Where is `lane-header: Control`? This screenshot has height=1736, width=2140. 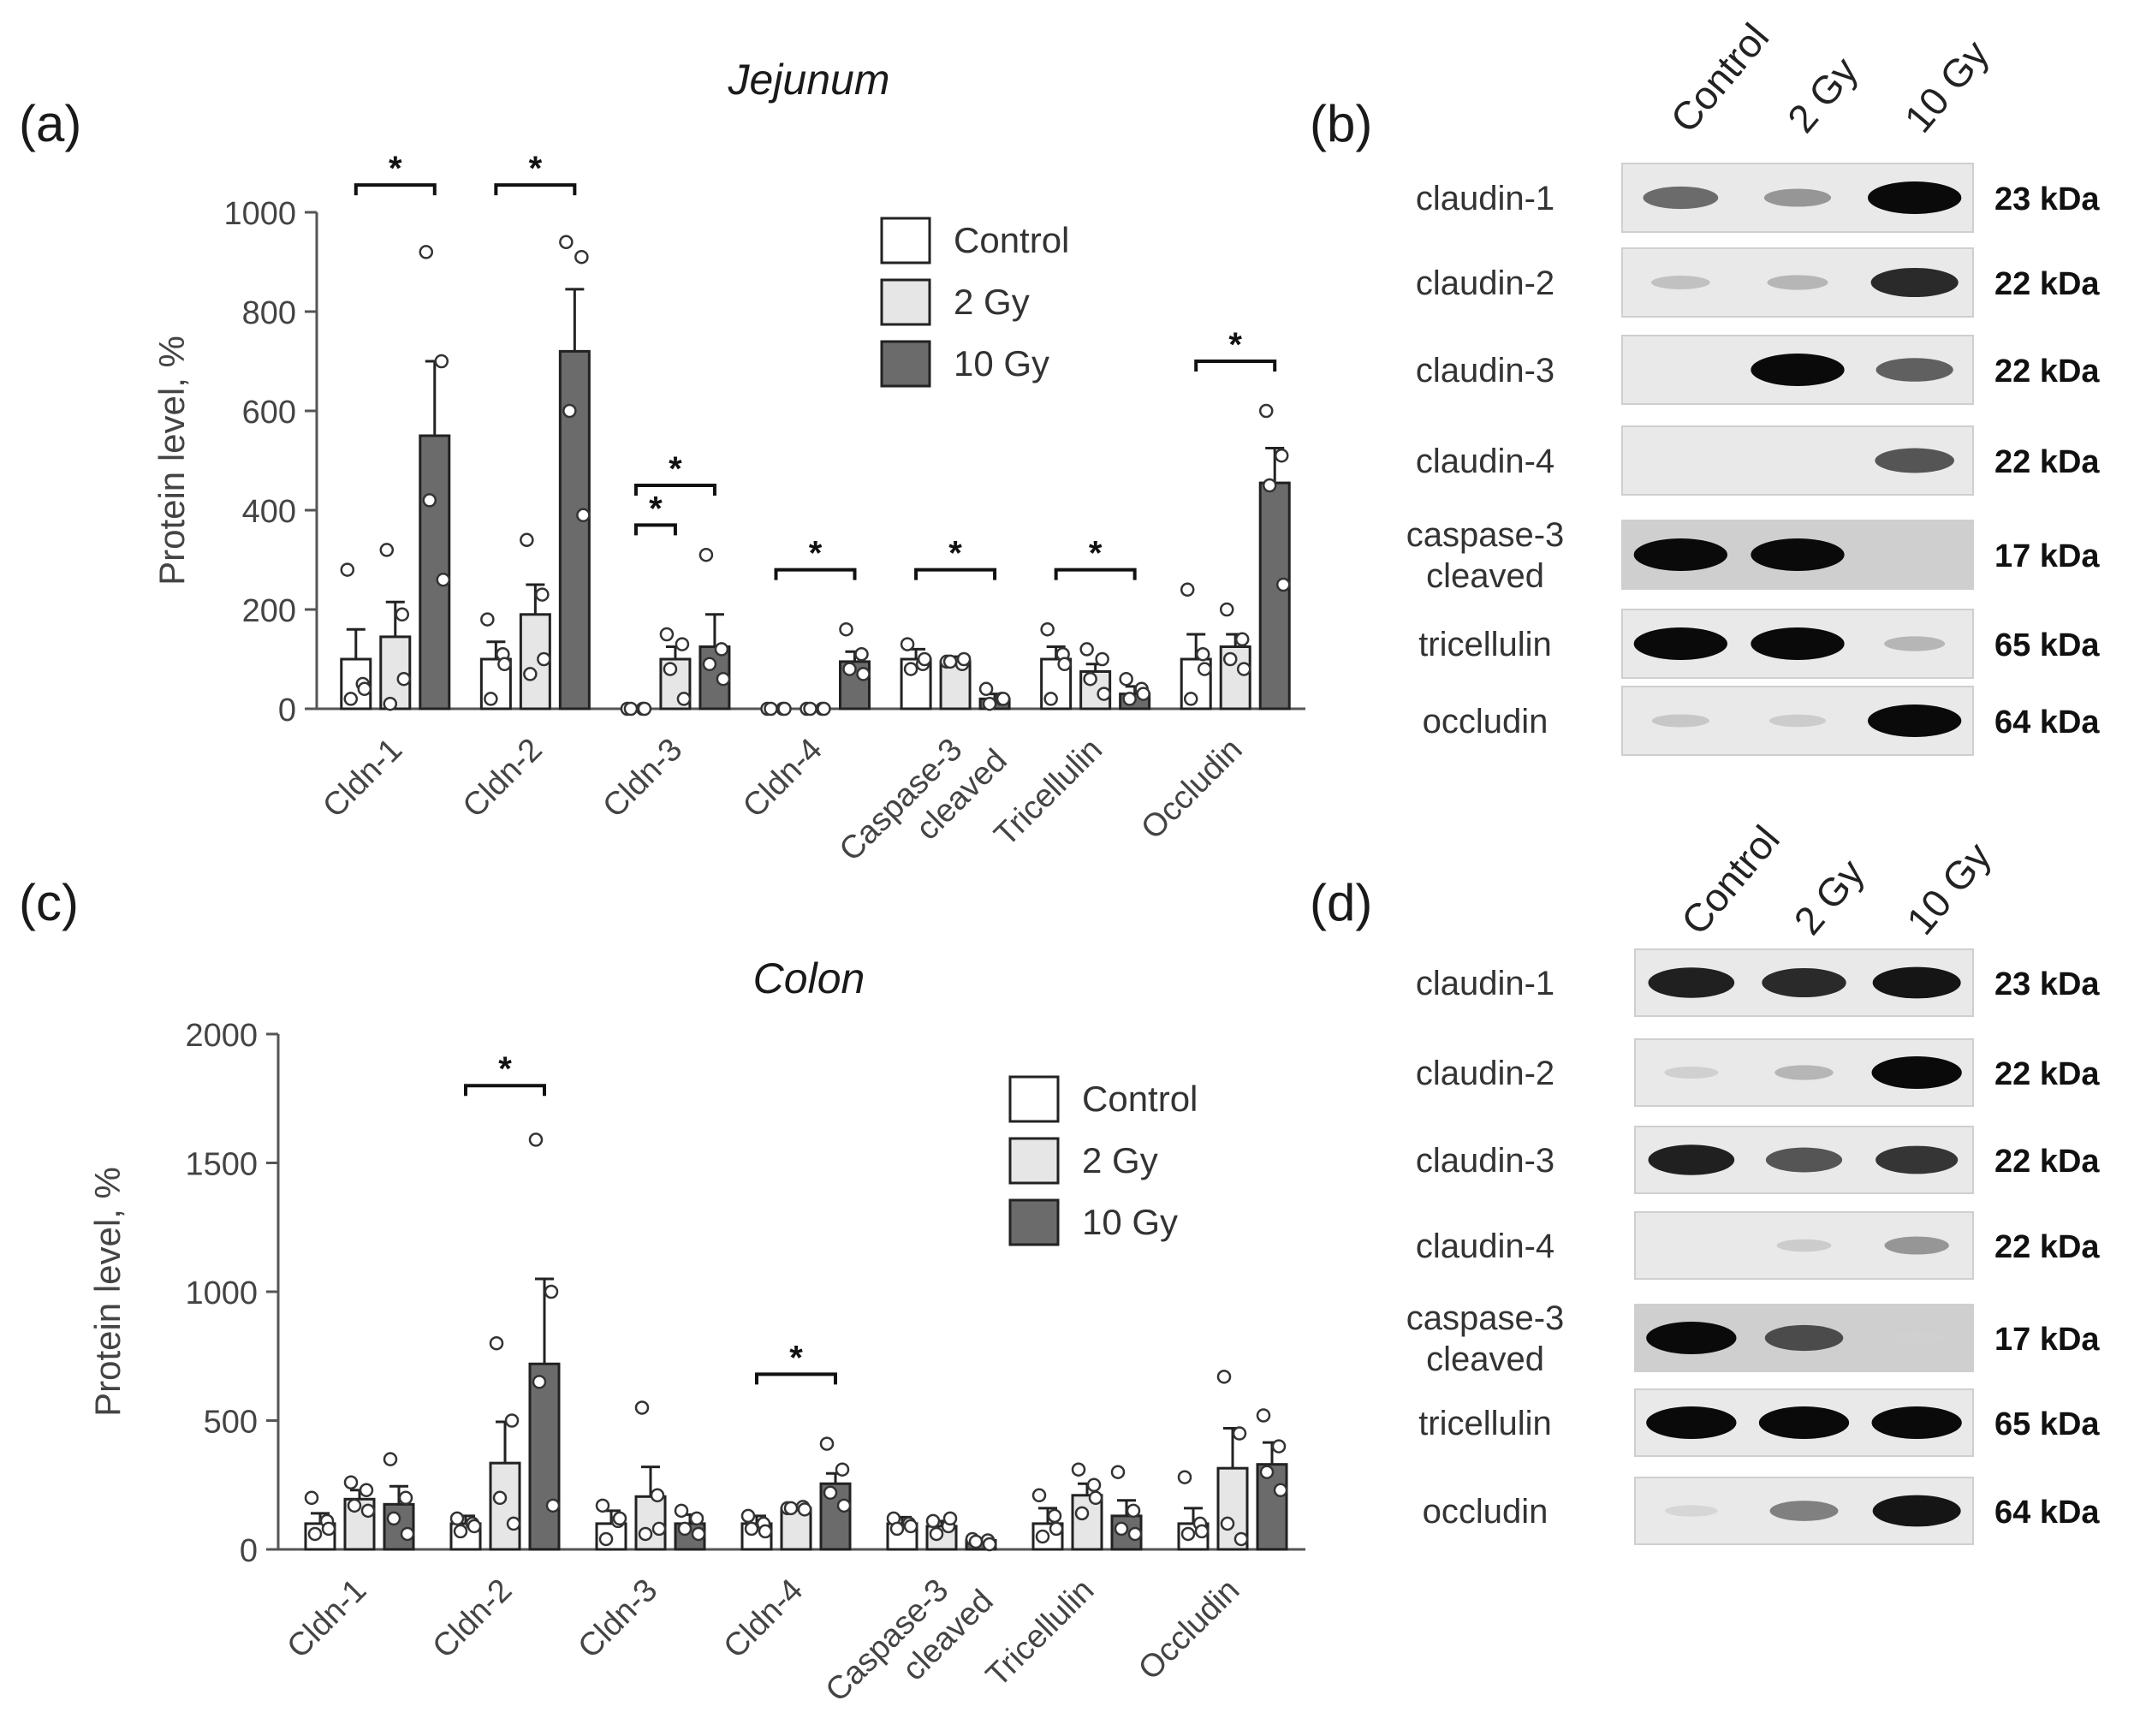 lane-header: Control is located at coordinates (1719, 78).